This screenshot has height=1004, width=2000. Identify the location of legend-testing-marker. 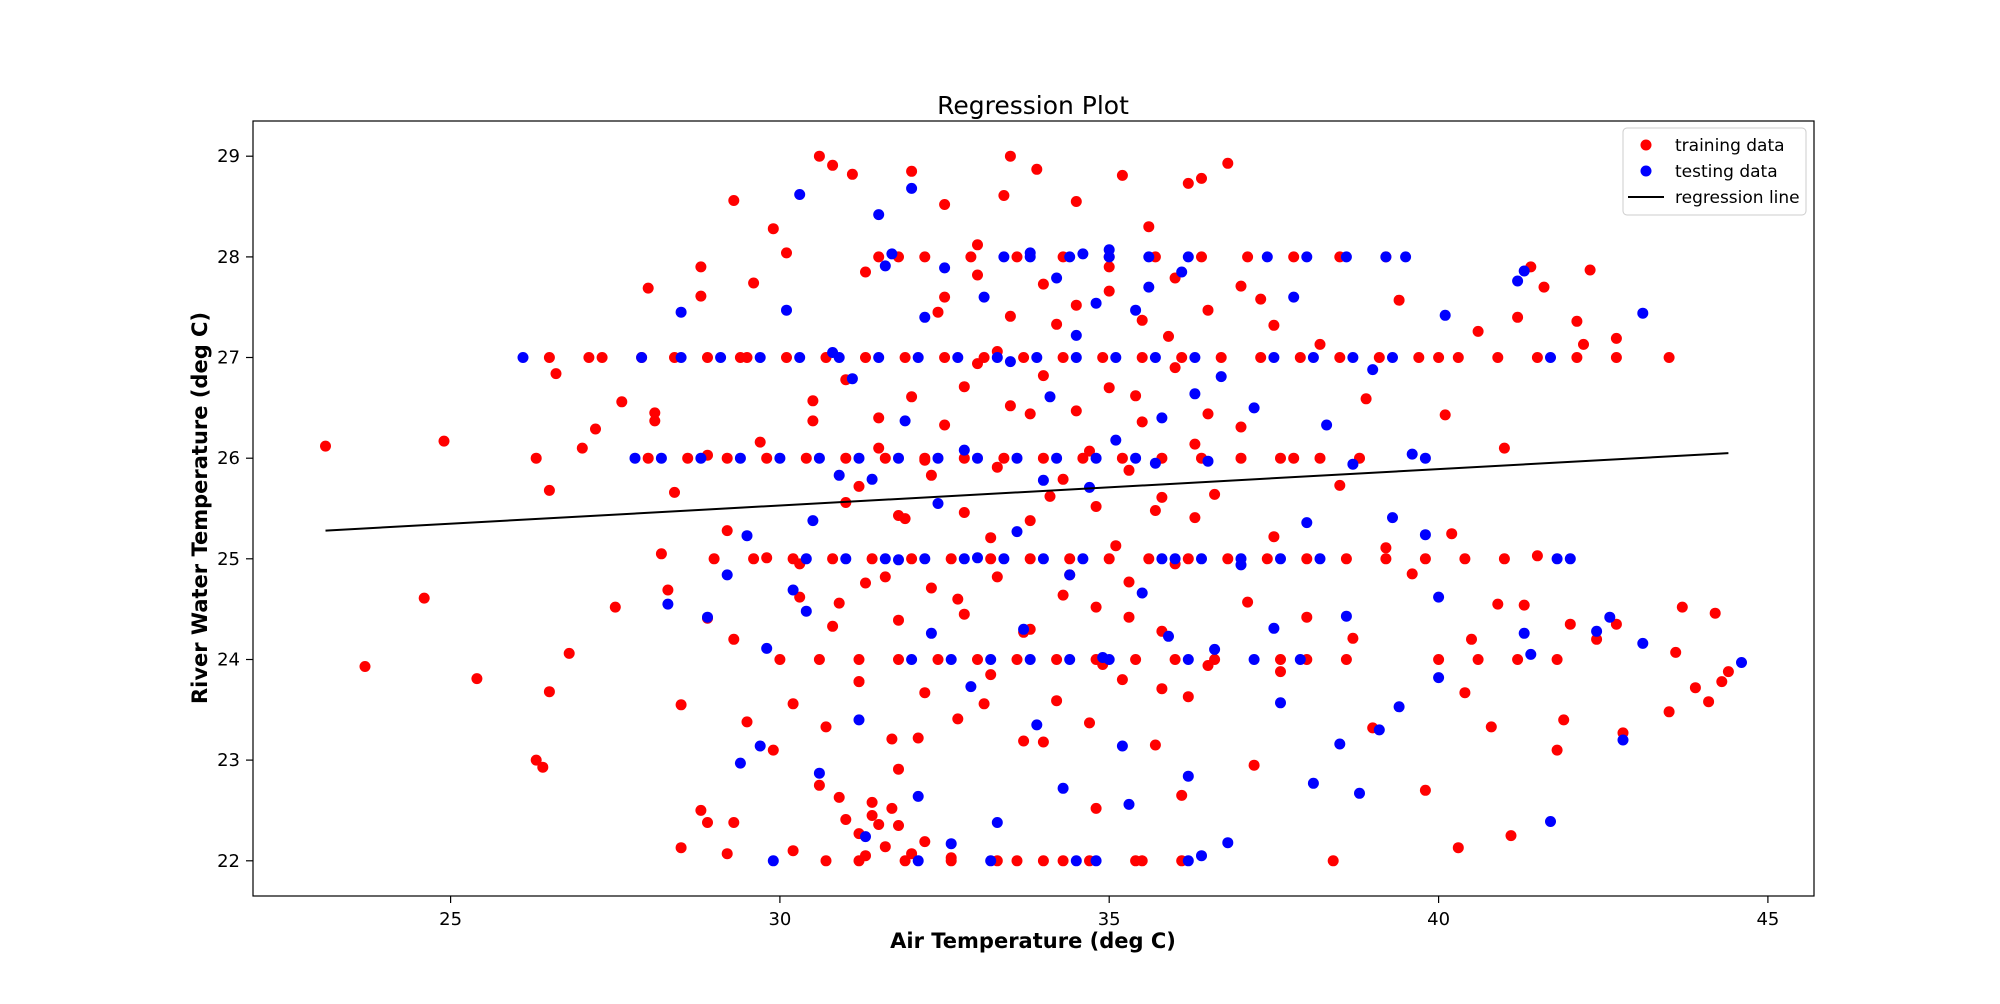
(1646, 171).